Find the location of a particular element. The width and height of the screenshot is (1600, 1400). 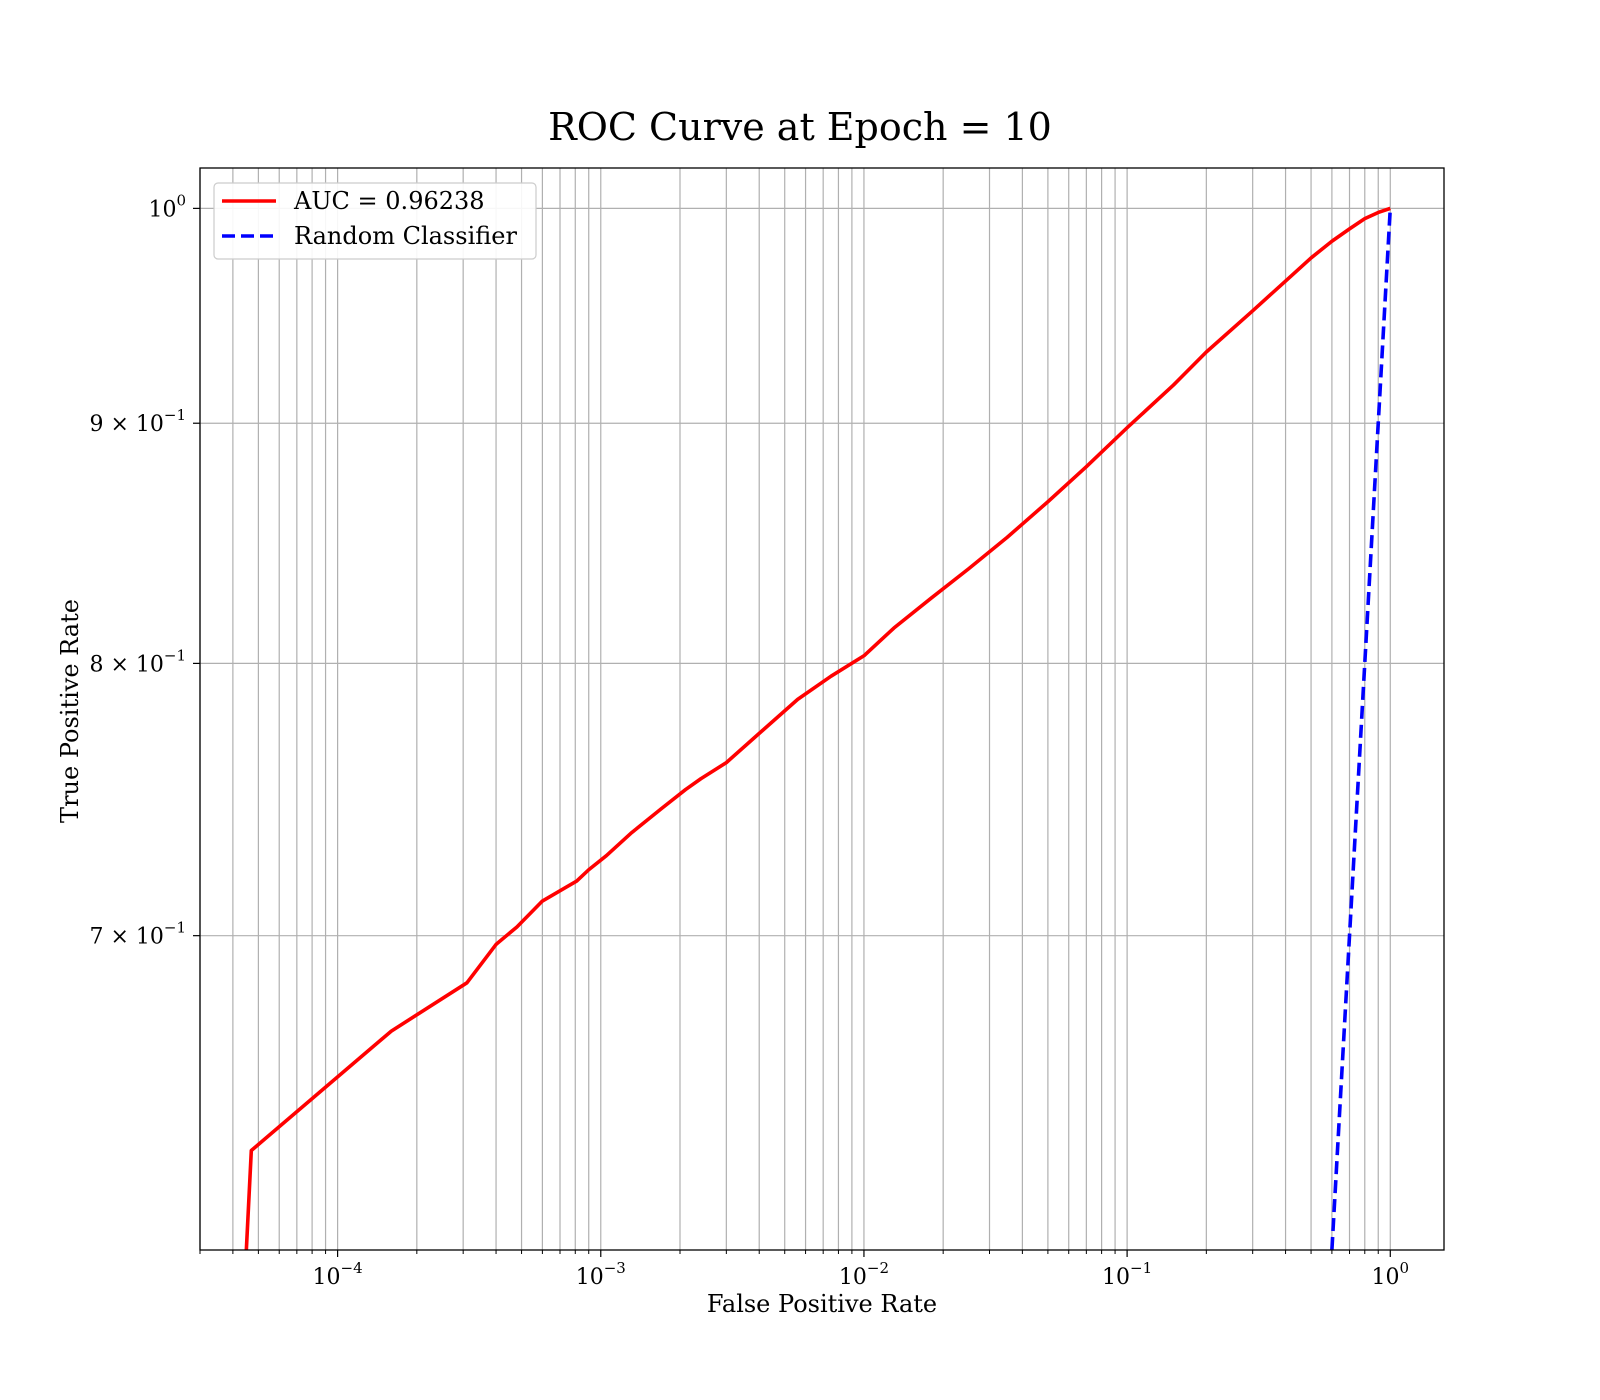

y-axis-ticks: 7 × 10−1 8 × 10−1 9 × 10−1 100 is located at coordinates (144, 570).